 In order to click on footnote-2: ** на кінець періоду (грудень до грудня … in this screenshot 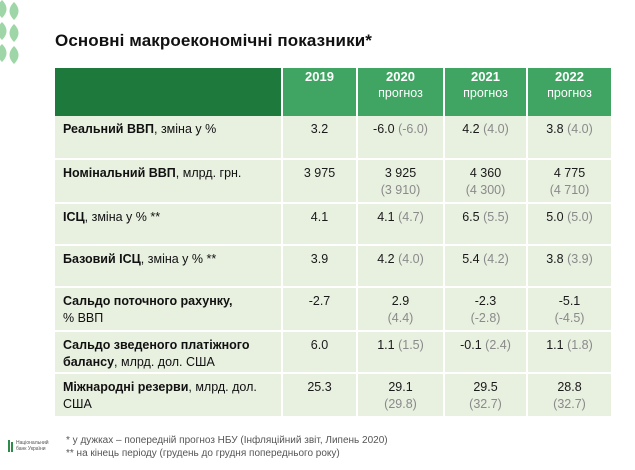, I will do `click(203, 453)`.